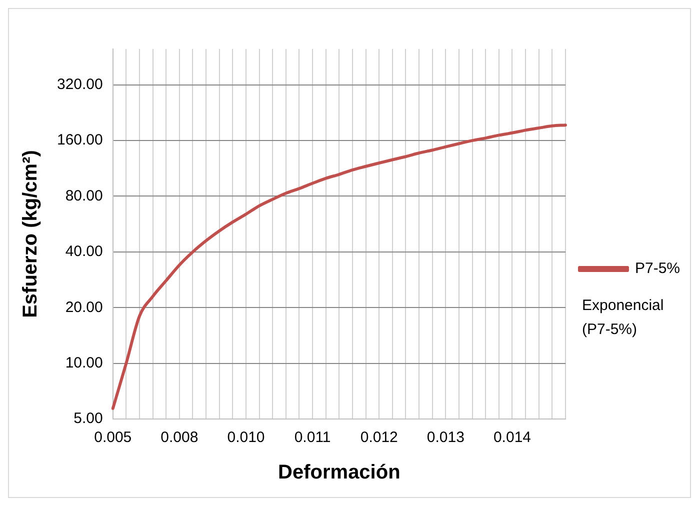  I want to click on text: Exponencial (P7-5%), so click(623, 318).